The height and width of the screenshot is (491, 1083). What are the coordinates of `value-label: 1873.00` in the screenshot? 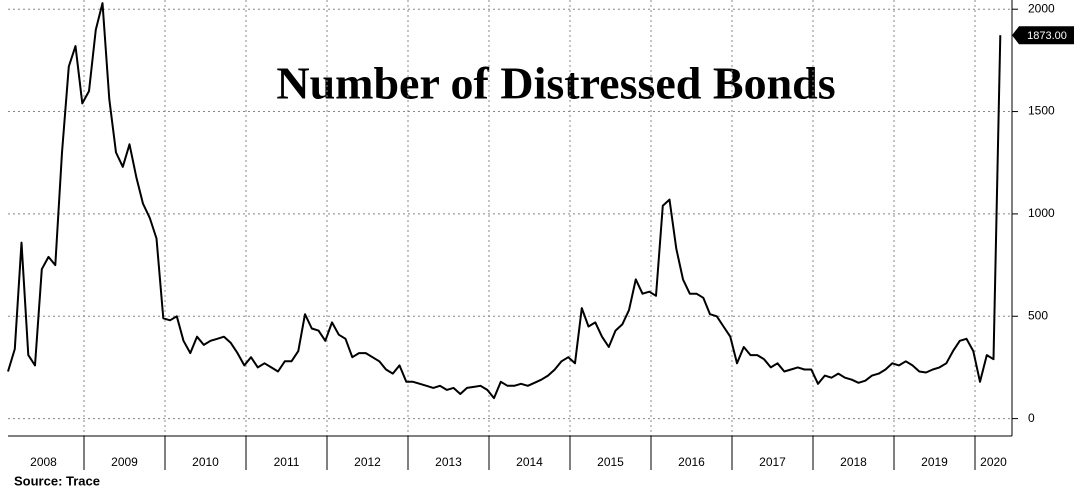 It's located at (1047, 36).